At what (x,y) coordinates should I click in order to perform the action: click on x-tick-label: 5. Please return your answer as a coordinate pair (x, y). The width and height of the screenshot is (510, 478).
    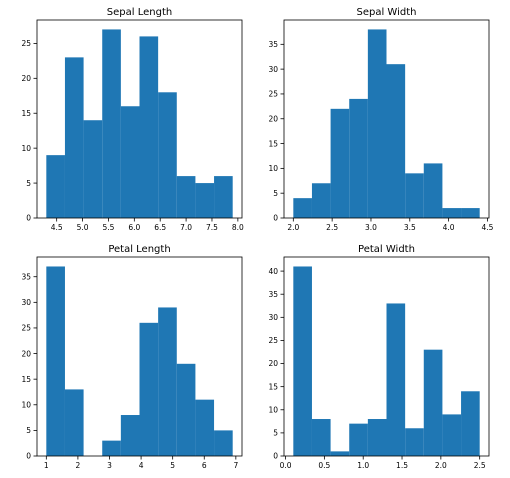
    Looking at the image, I should click on (172, 465).